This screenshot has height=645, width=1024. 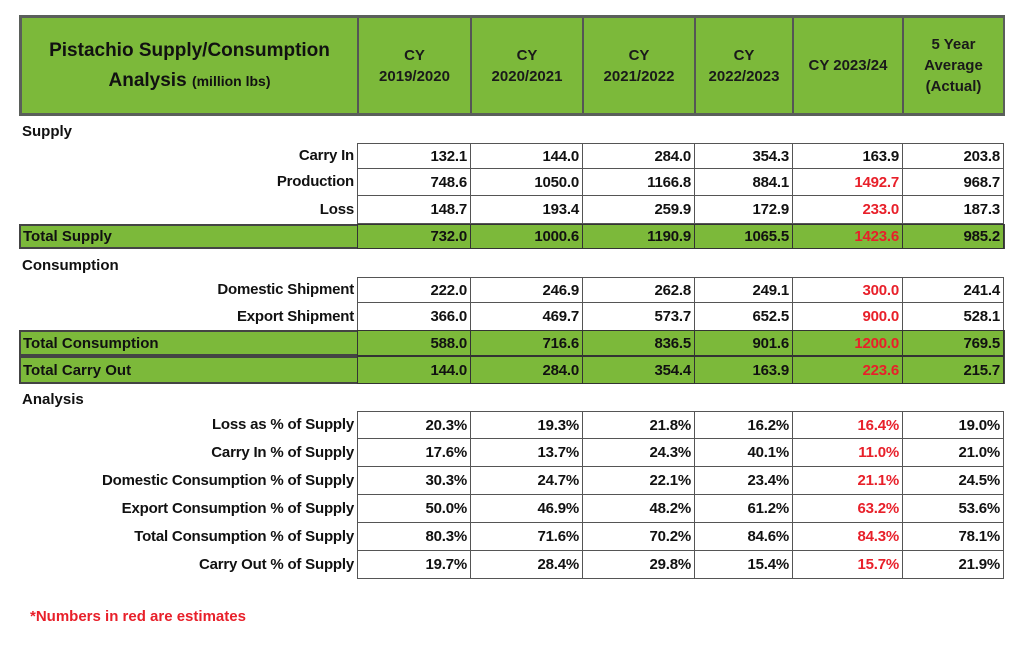 What do you see at coordinates (228, 480) in the screenshot?
I see `row-label: Domestic Consumption % of Supply` at bounding box center [228, 480].